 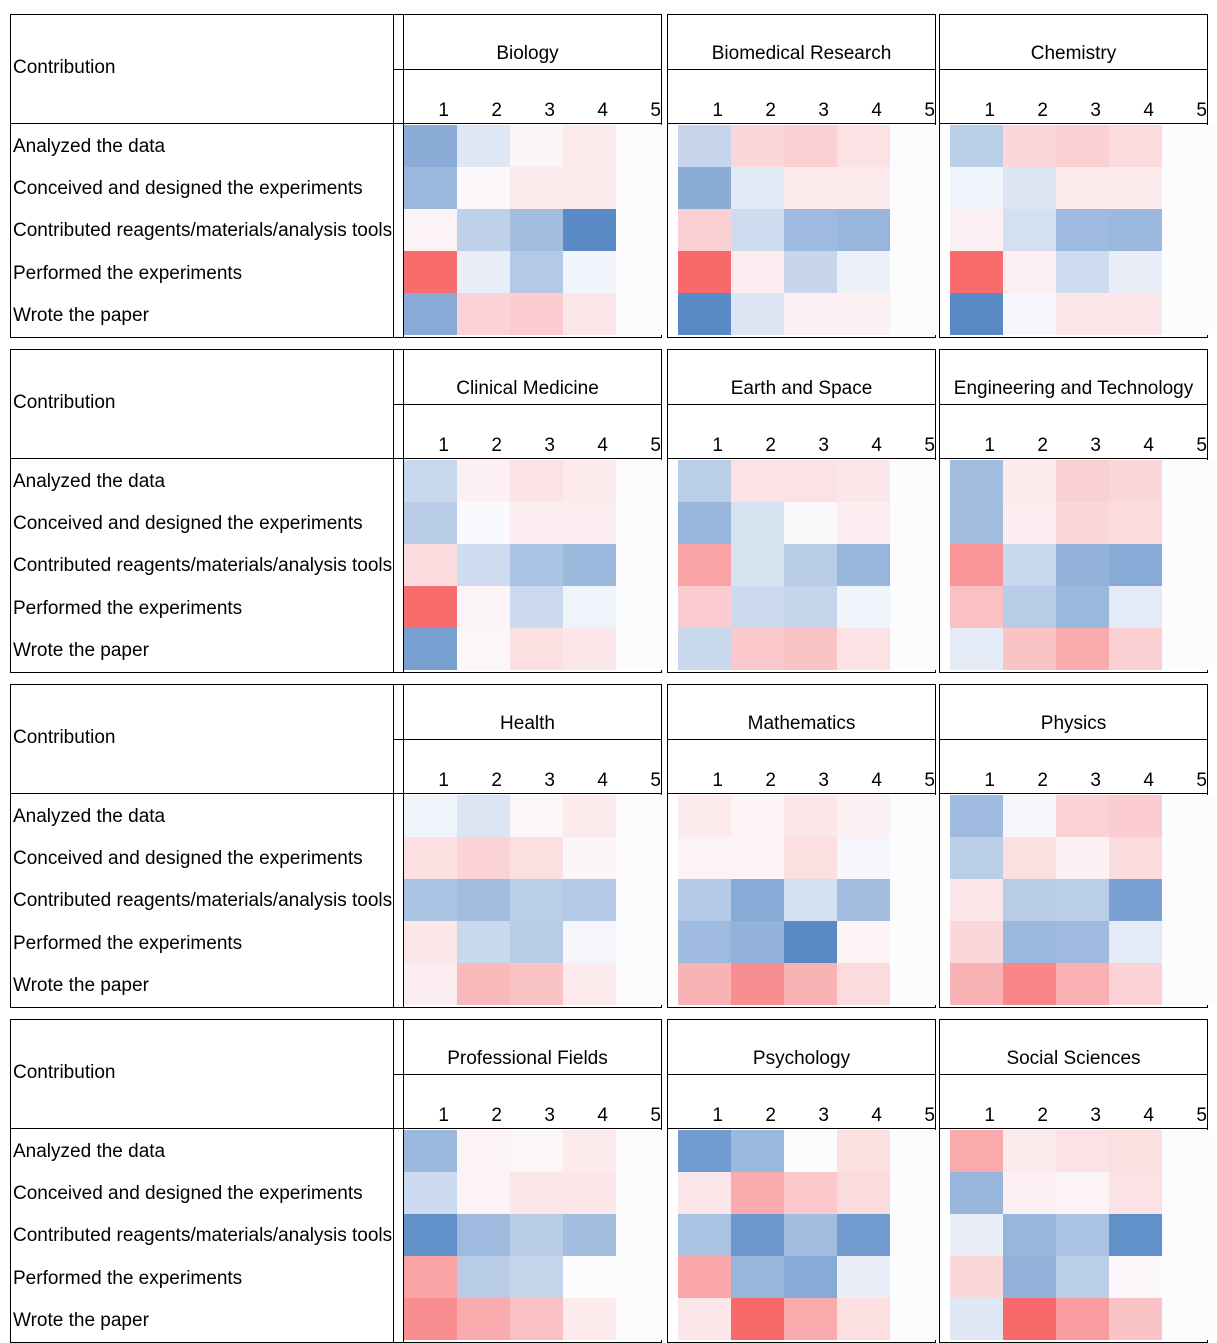 What do you see at coordinates (188, 858) in the screenshot?
I see `row-label: Conceived and designed the experiments` at bounding box center [188, 858].